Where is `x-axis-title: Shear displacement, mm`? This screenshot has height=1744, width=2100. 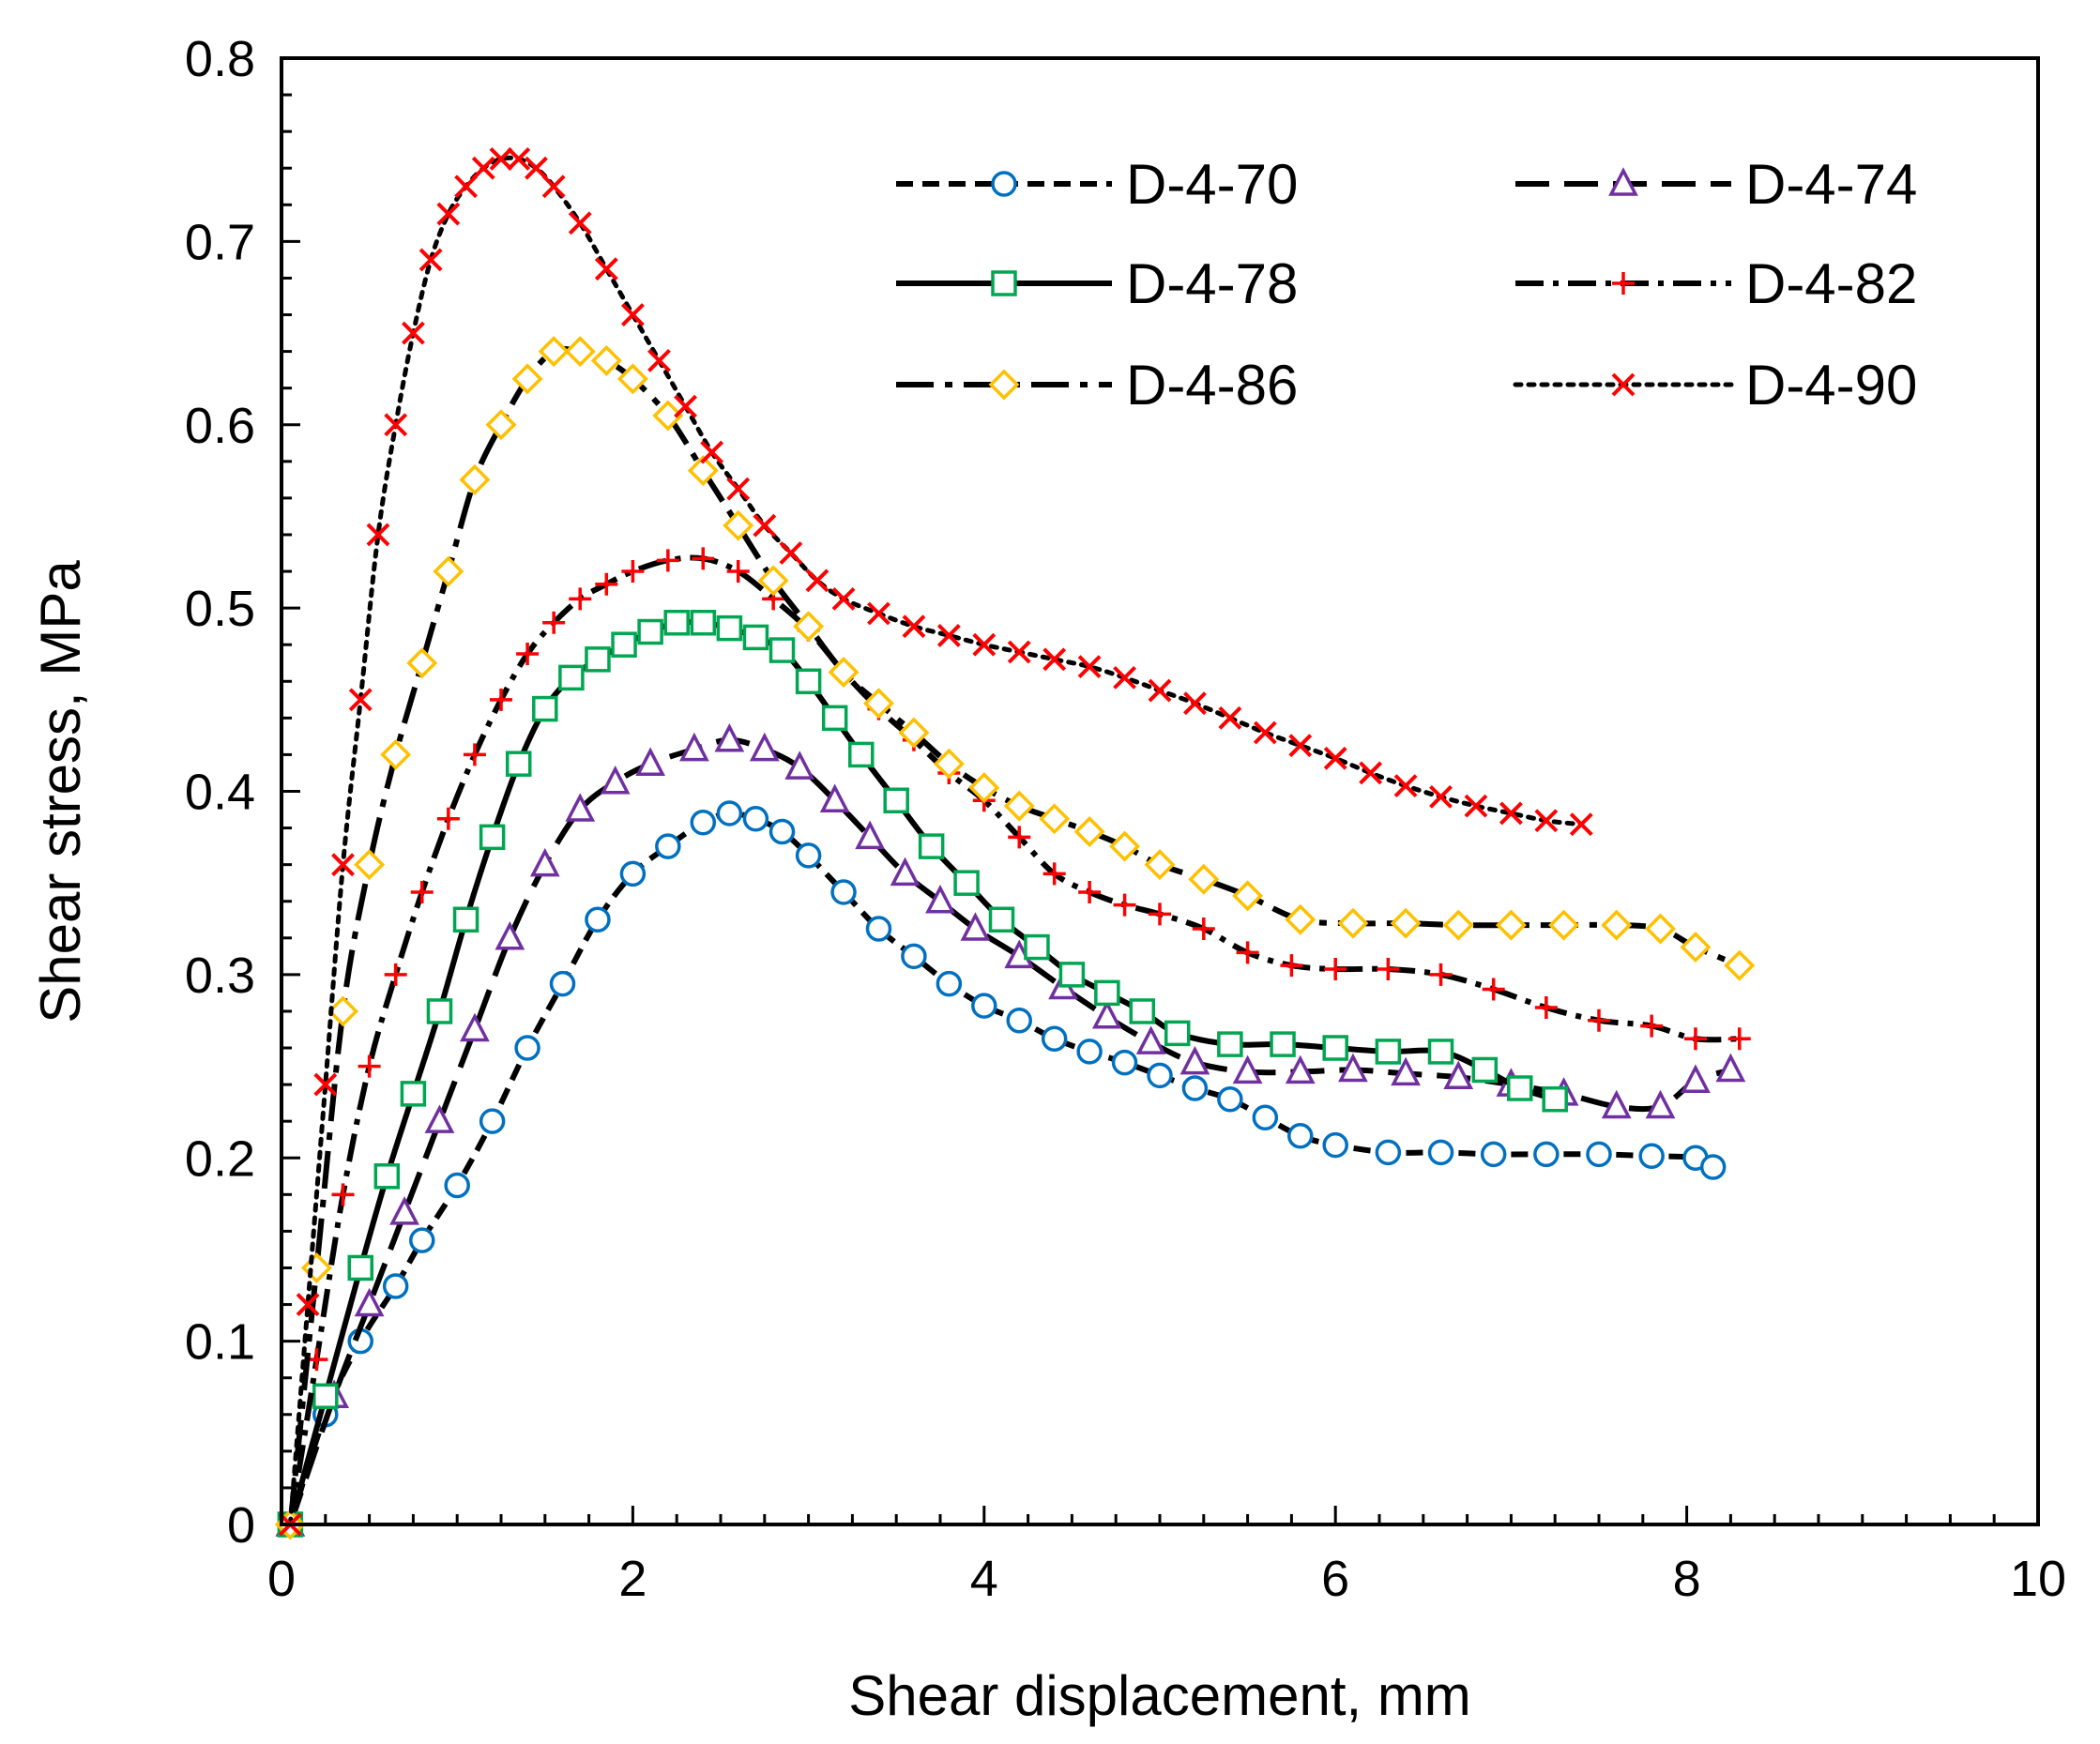 x-axis-title: Shear displacement, mm is located at coordinates (1159, 1695).